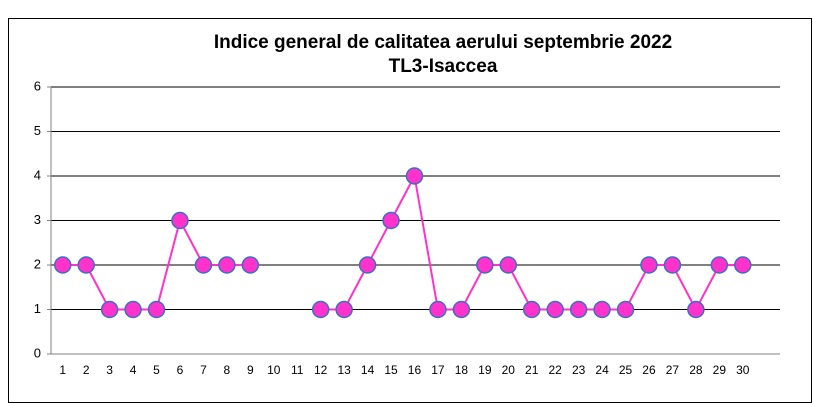  Describe the element at coordinates (37, 308) in the screenshot. I see `y-tick-label: 1` at that location.